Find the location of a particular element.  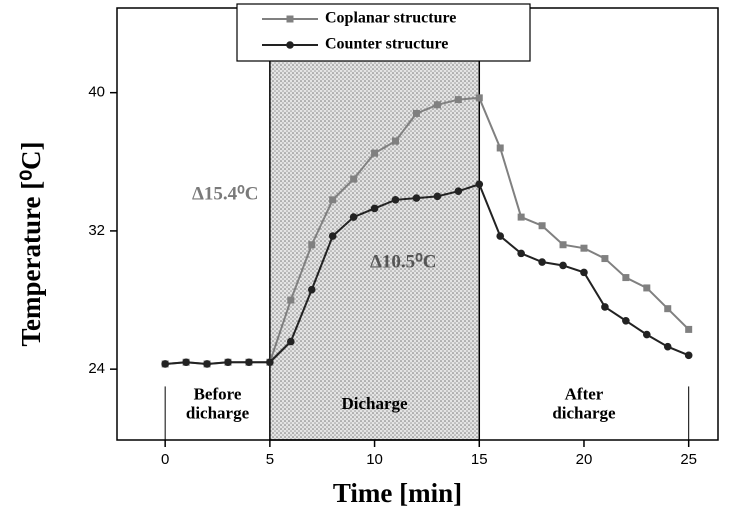

annotation: Δ10.5⁰C is located at coordinates (403, 261).